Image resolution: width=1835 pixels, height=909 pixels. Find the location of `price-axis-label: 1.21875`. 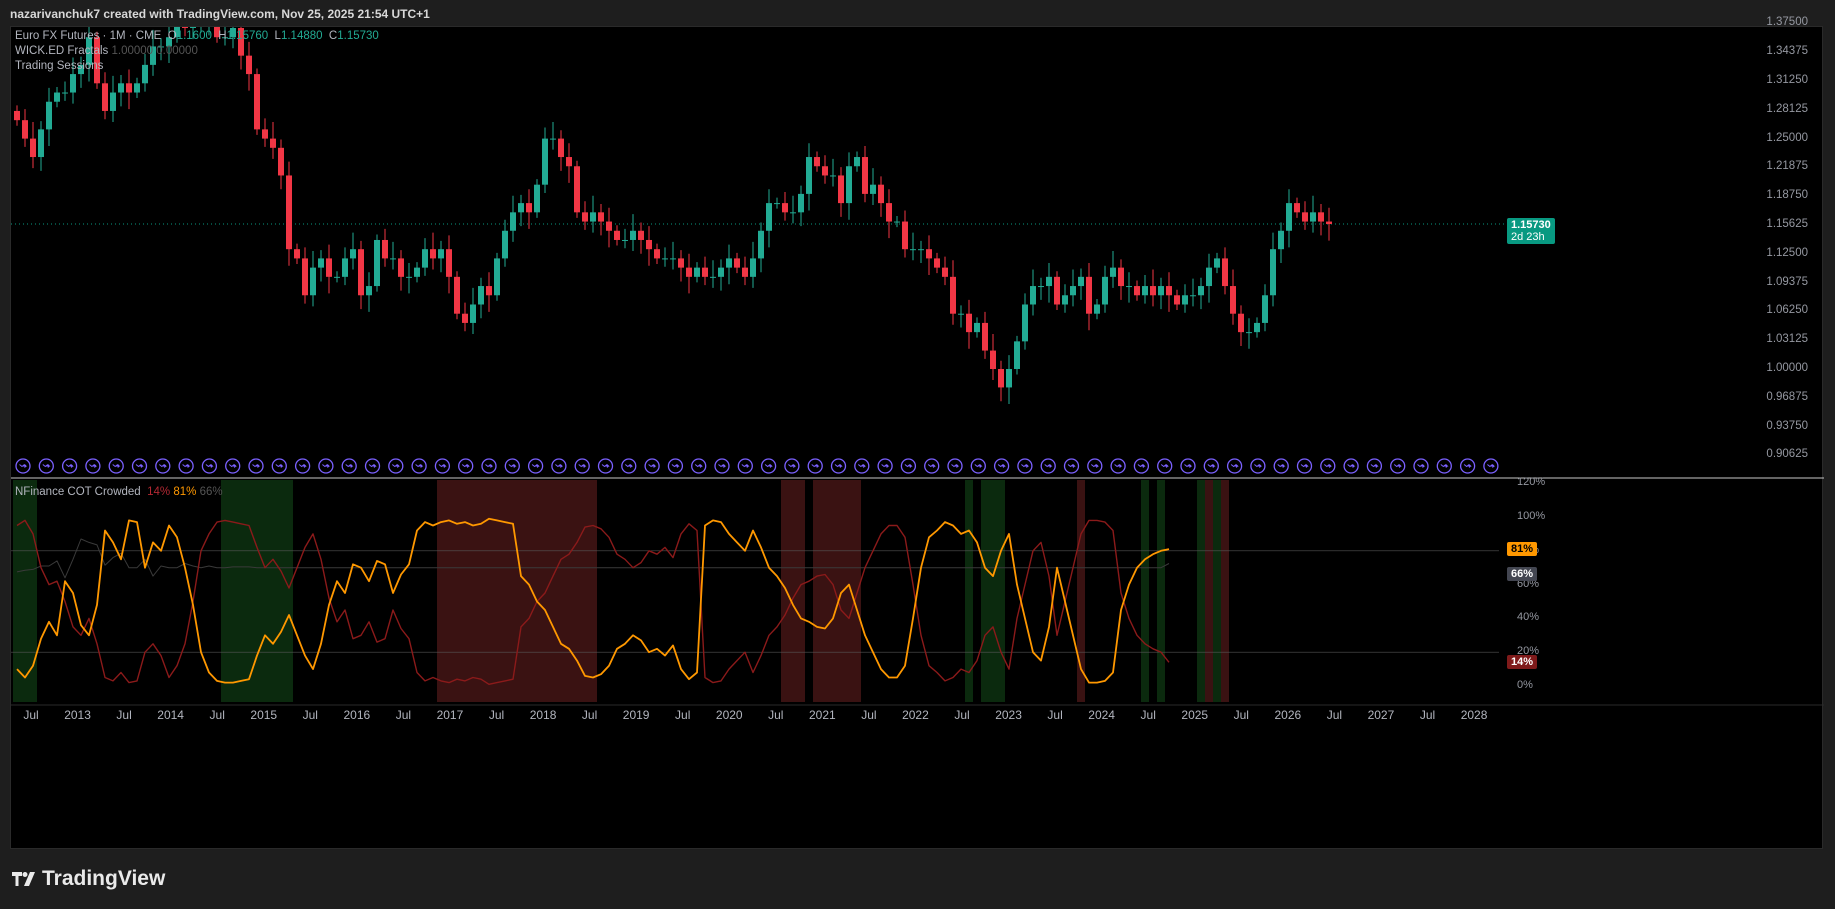

price-axis-label: 1.21875 is located at coordinates (1787, 166).